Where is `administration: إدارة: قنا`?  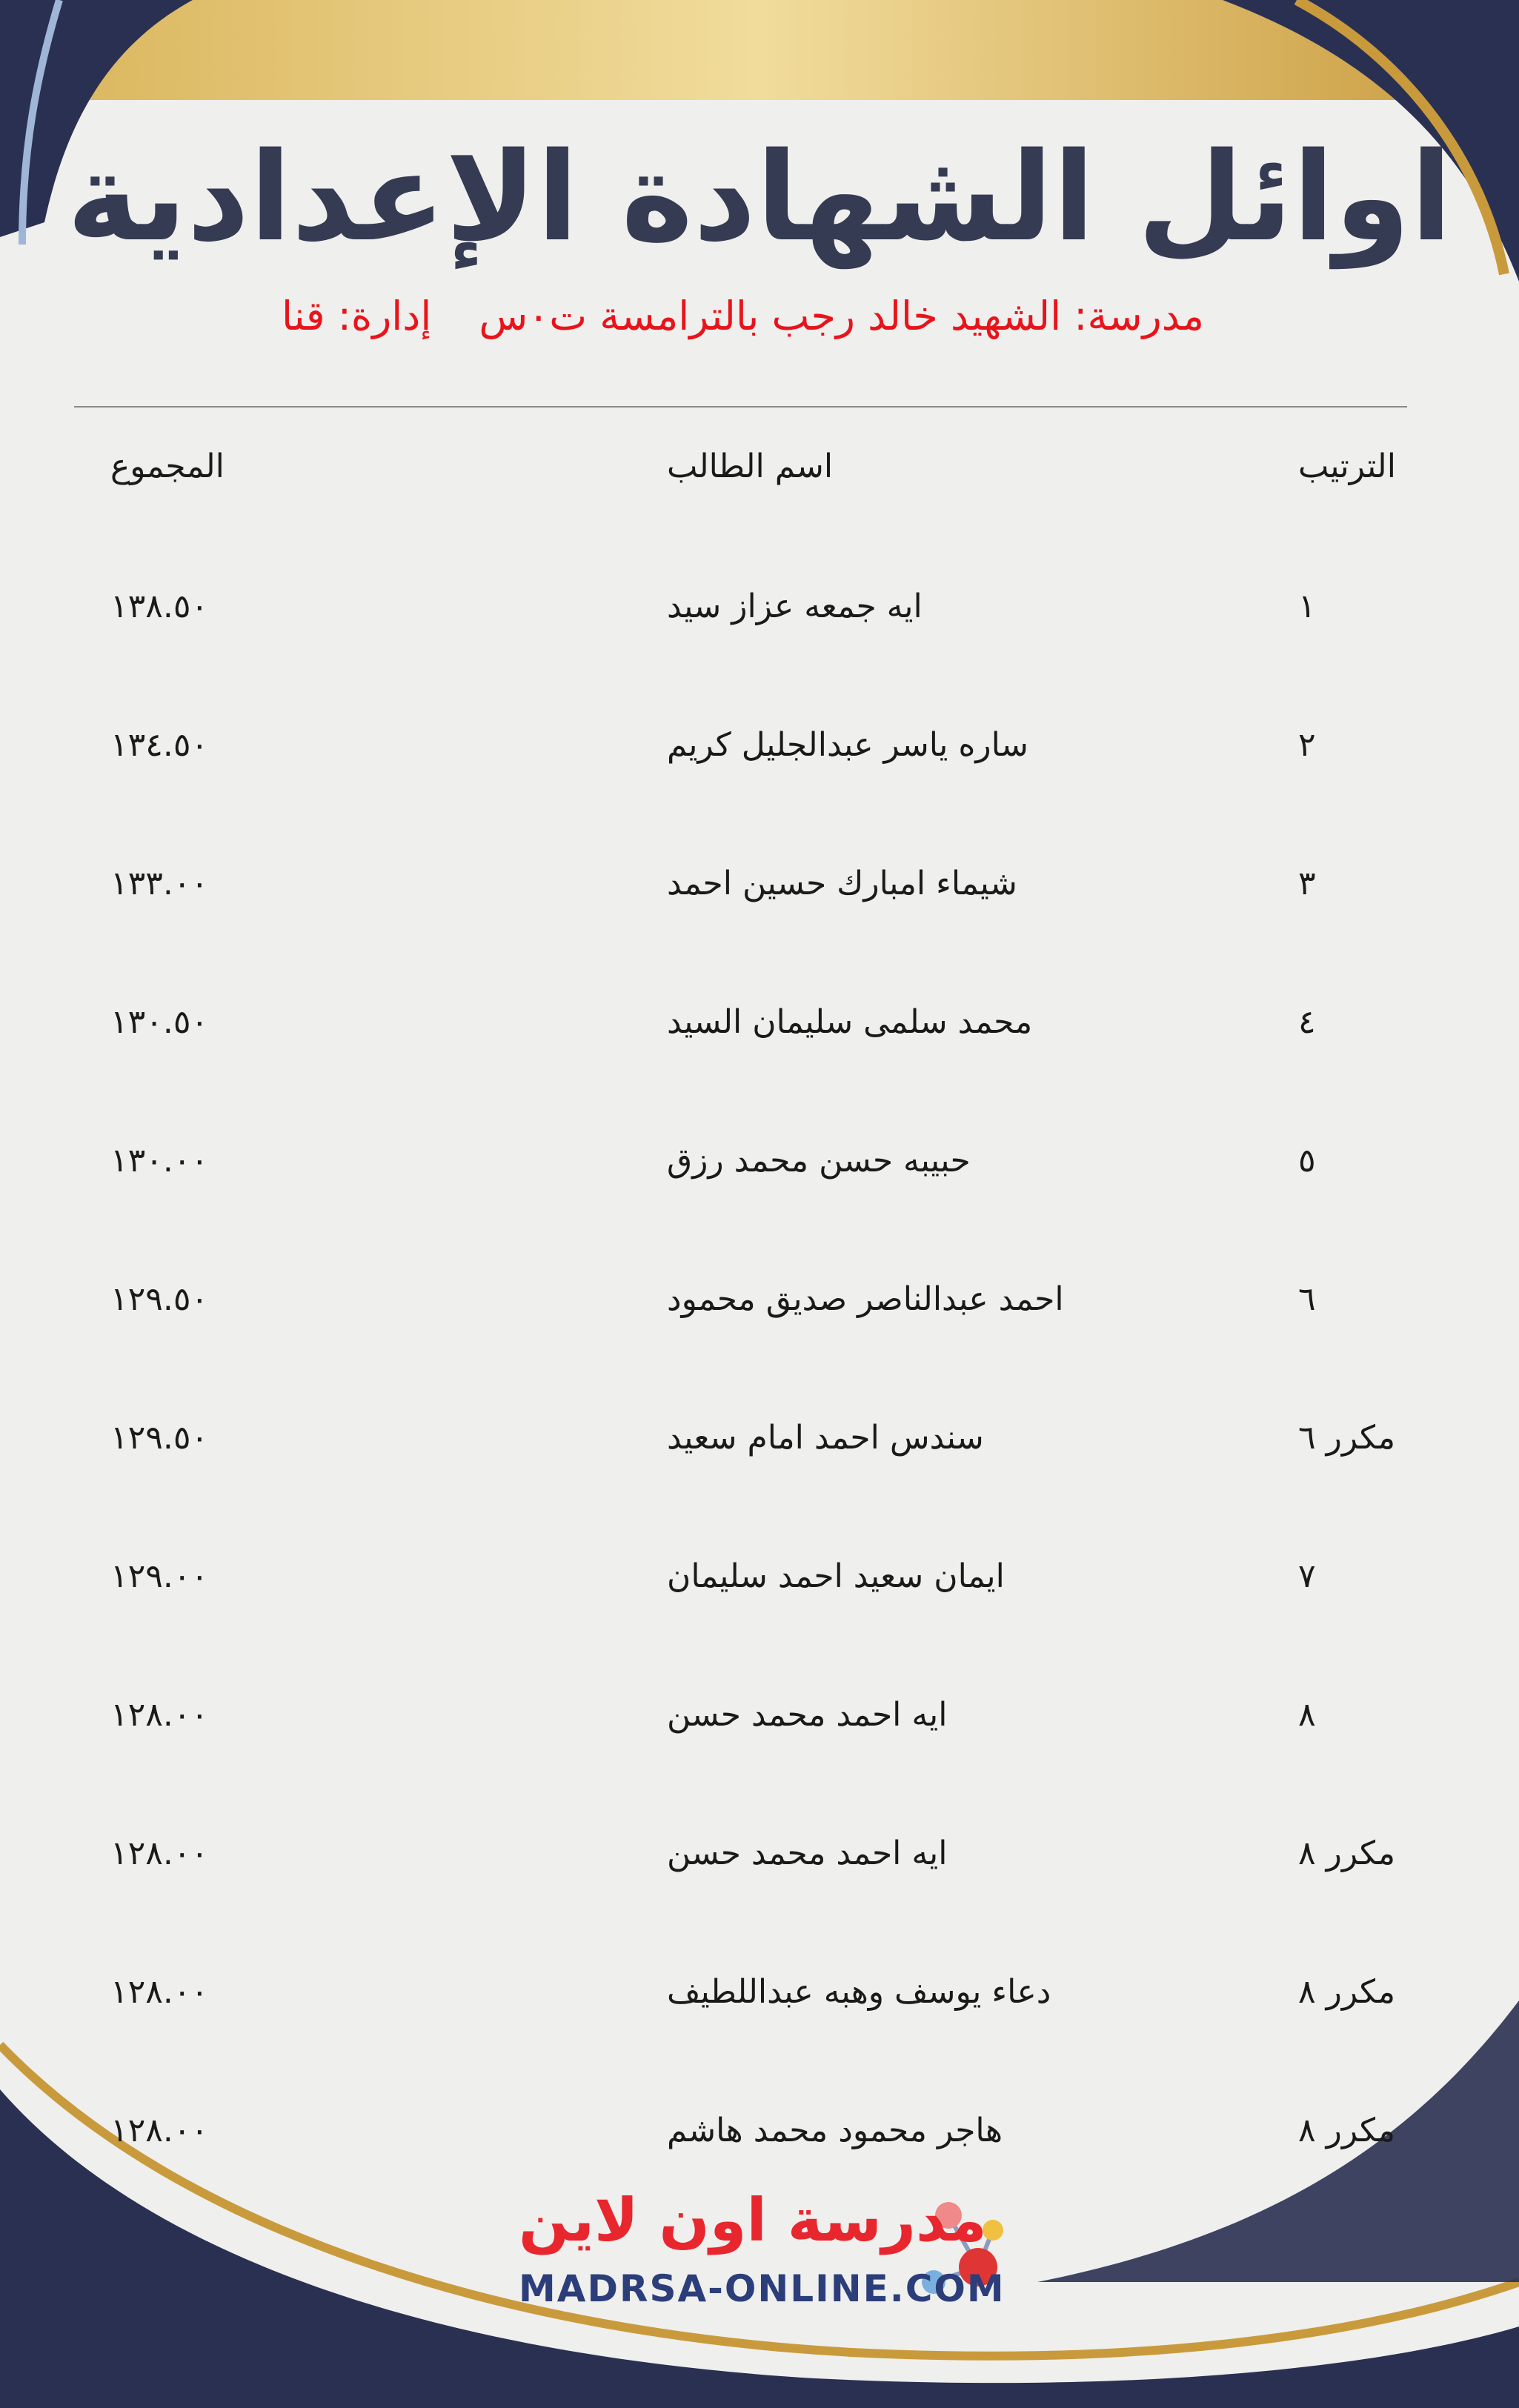
administration: إدارة: قنا is located at coordinates (357, 316).